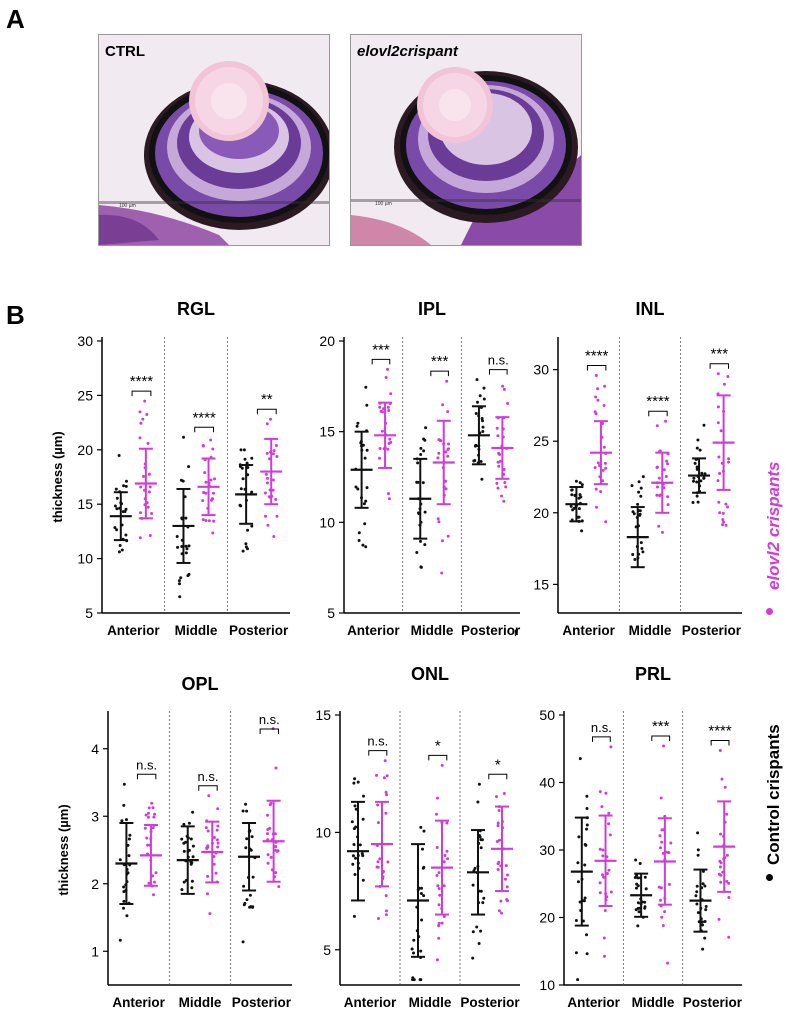 This screenshot has width=794, height=1020. Describe the element at coordinates (15, 19) in the screenshot. I see `panel-a-letter: A` at that location.